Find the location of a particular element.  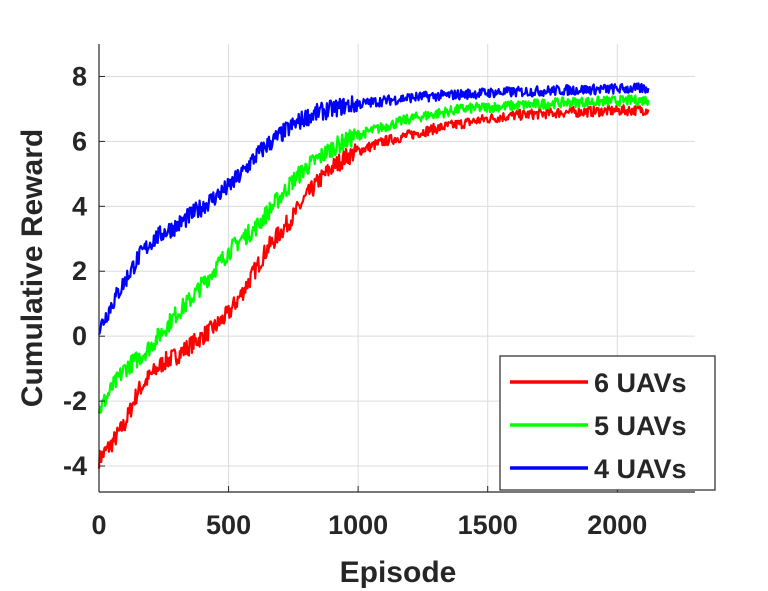

x-tick-label: 2000 is located at coordinates (617, 525).